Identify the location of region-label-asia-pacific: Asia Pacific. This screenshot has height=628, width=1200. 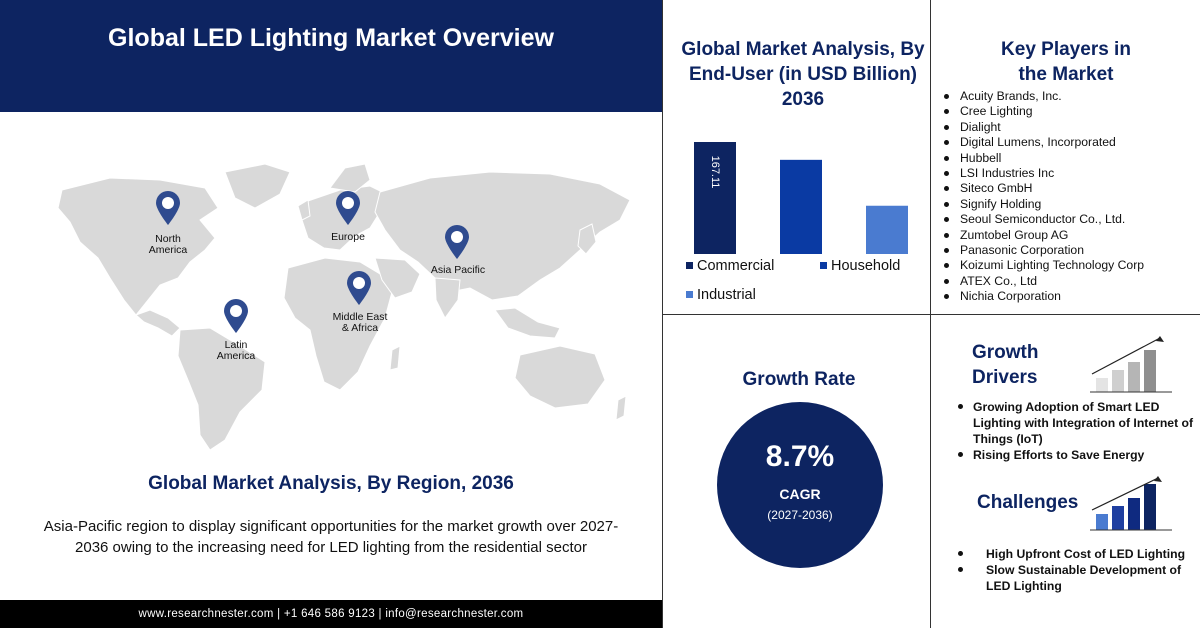
(458, 270).